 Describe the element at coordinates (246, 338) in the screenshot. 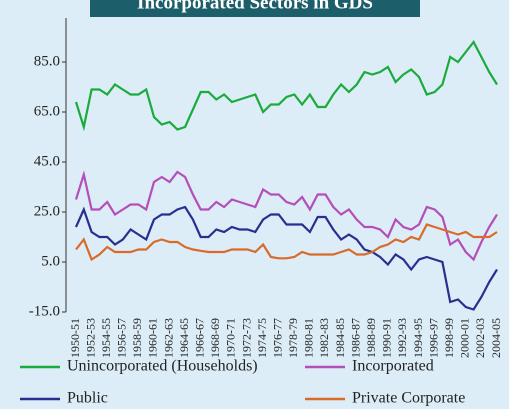

I see `x-tick-label: 1972-73` at that location.